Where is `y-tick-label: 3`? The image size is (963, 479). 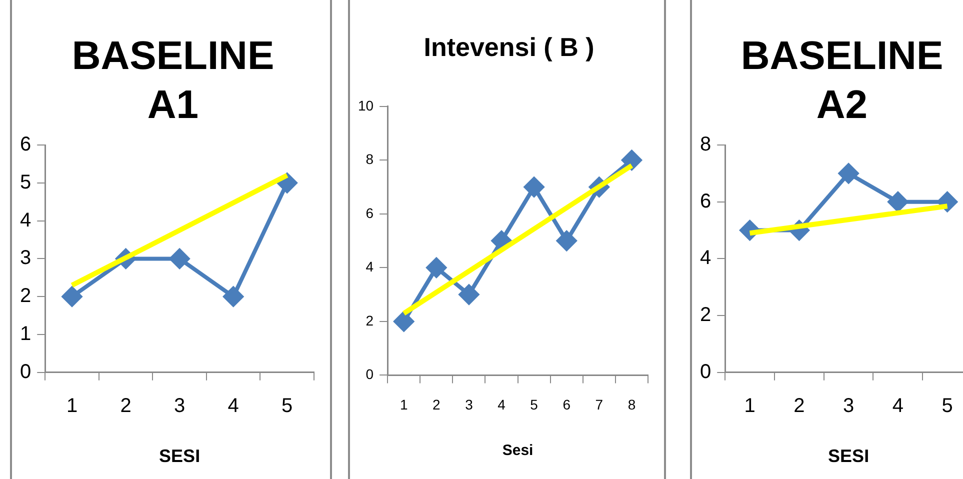 y-tick-label: 3 is located at coordinates (26, 258).